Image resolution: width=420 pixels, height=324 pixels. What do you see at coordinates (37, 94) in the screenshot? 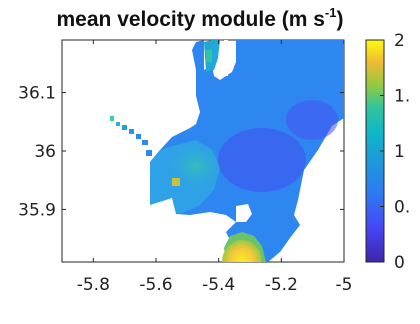
I see `y-tick-label: 36.1` at bounding box center [37, 94].